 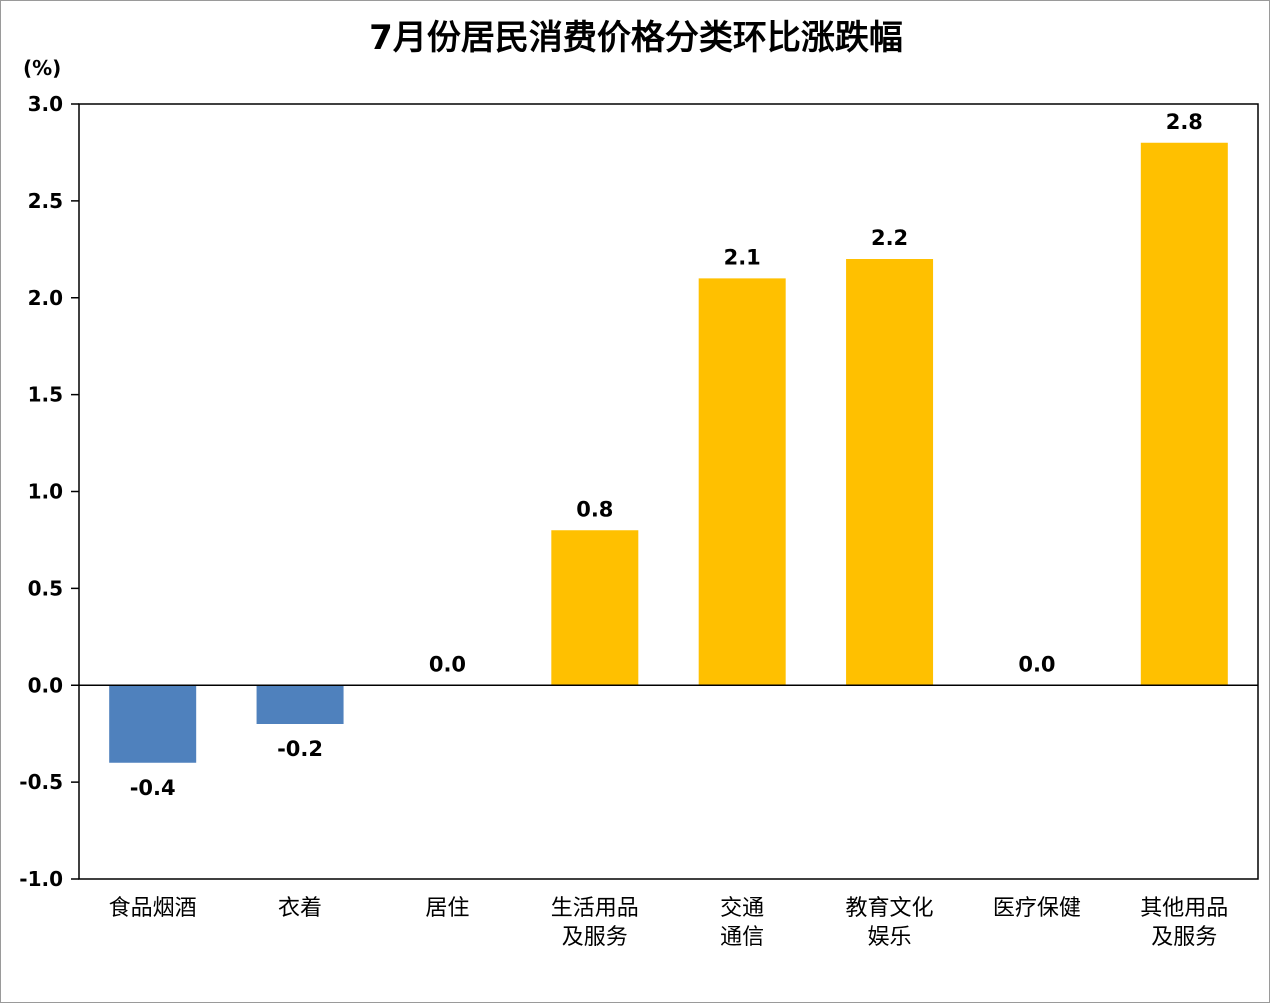 I want to click on x-tick-label: 食品烟酒, so click(x=153, y=908).